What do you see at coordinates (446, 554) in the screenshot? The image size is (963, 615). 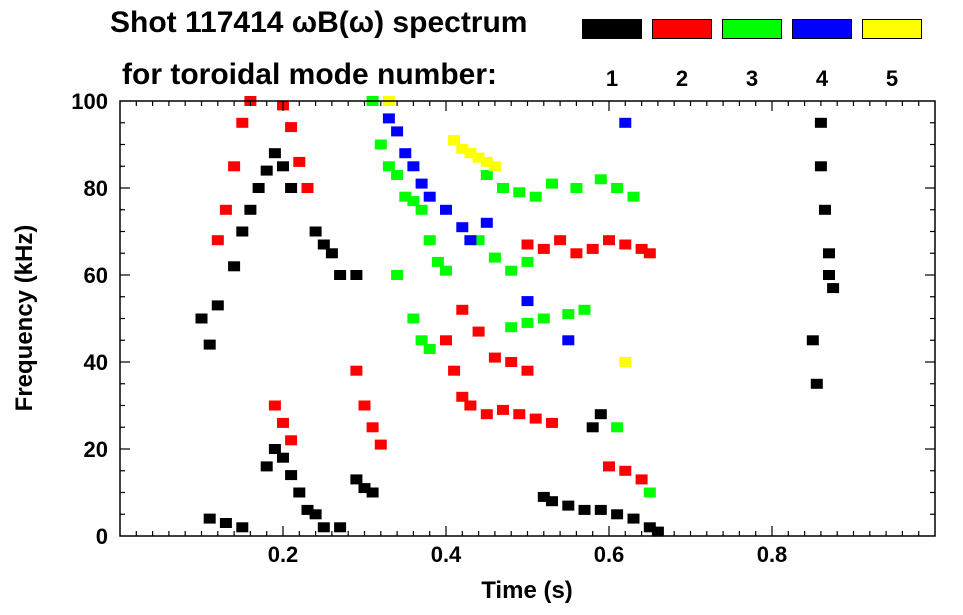 I see `x-tick-label: 0.4` at bounding box center [446, 554].